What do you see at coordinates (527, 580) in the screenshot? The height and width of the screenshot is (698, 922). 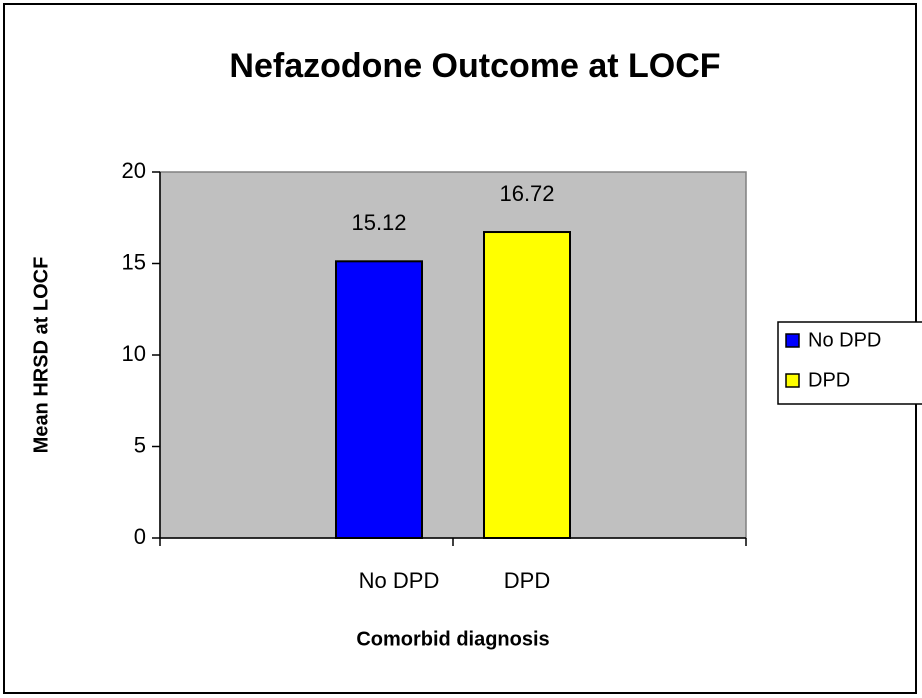 I see `x-tick-label: DPD` at bounding box center [527, 580].